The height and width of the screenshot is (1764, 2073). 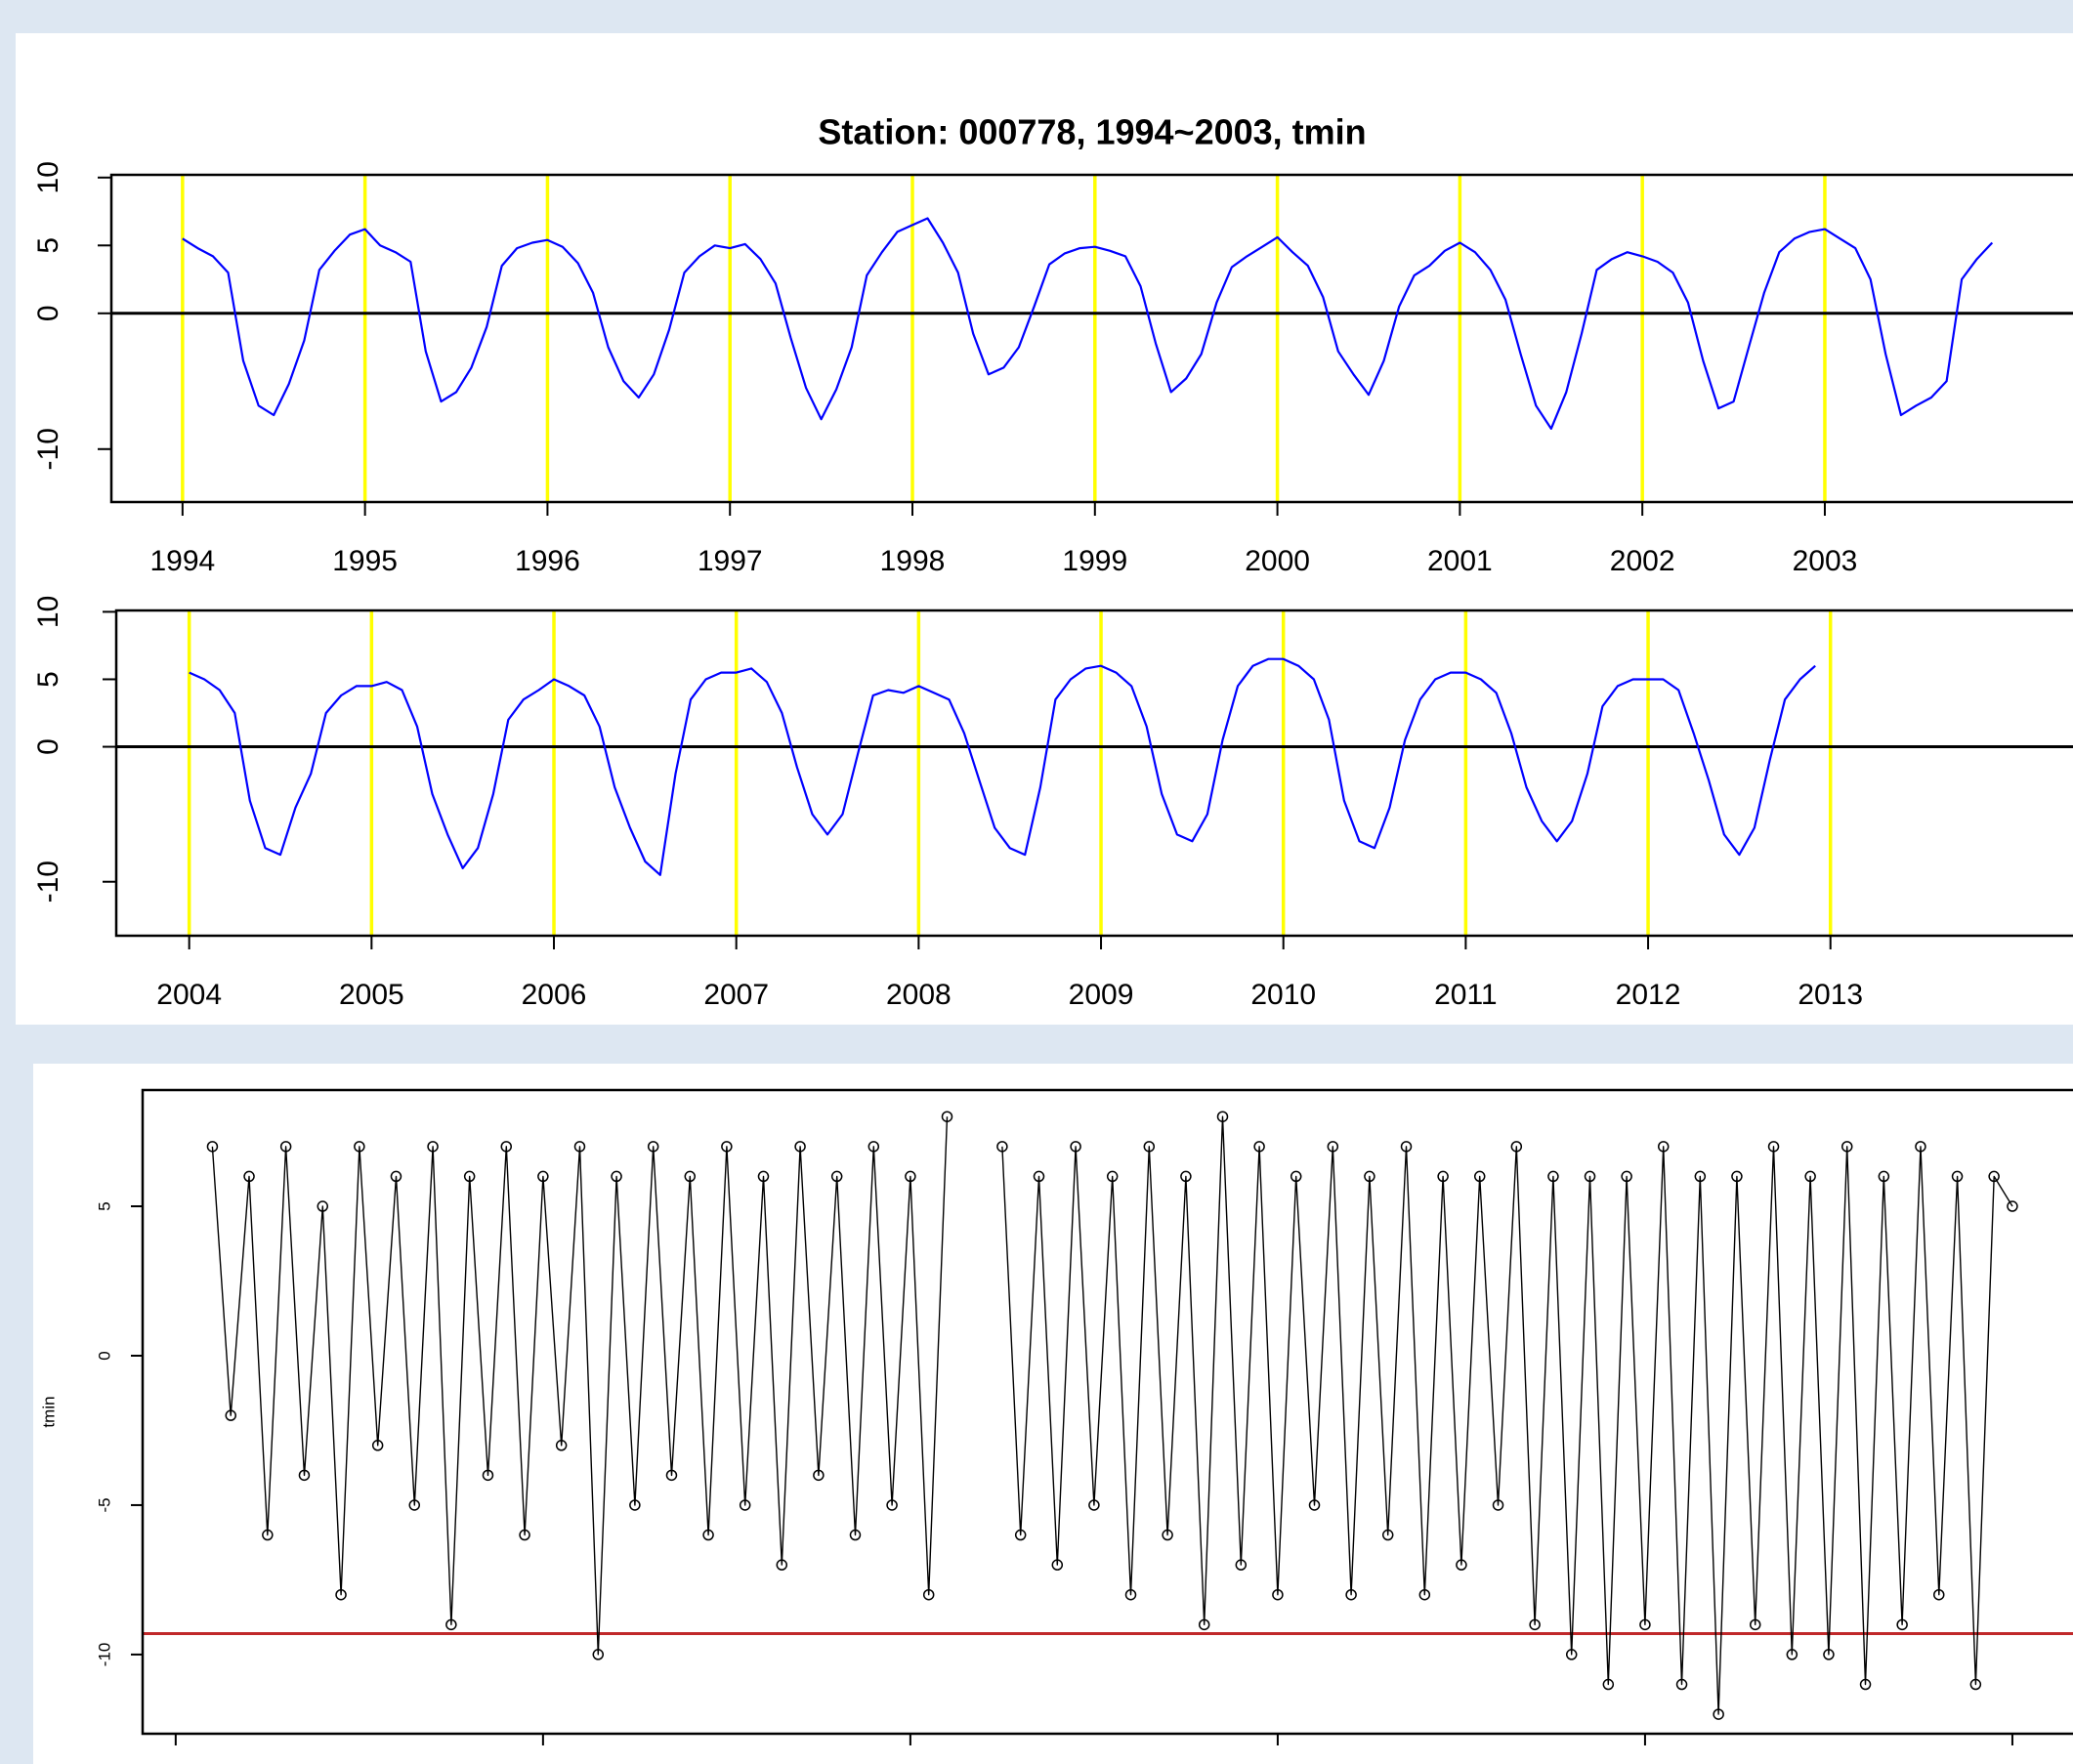 What do you see at coordinates (48, 1411) in the screenshot?
I see `y-axis-label: tmin` at bounding box center [48, 1411].